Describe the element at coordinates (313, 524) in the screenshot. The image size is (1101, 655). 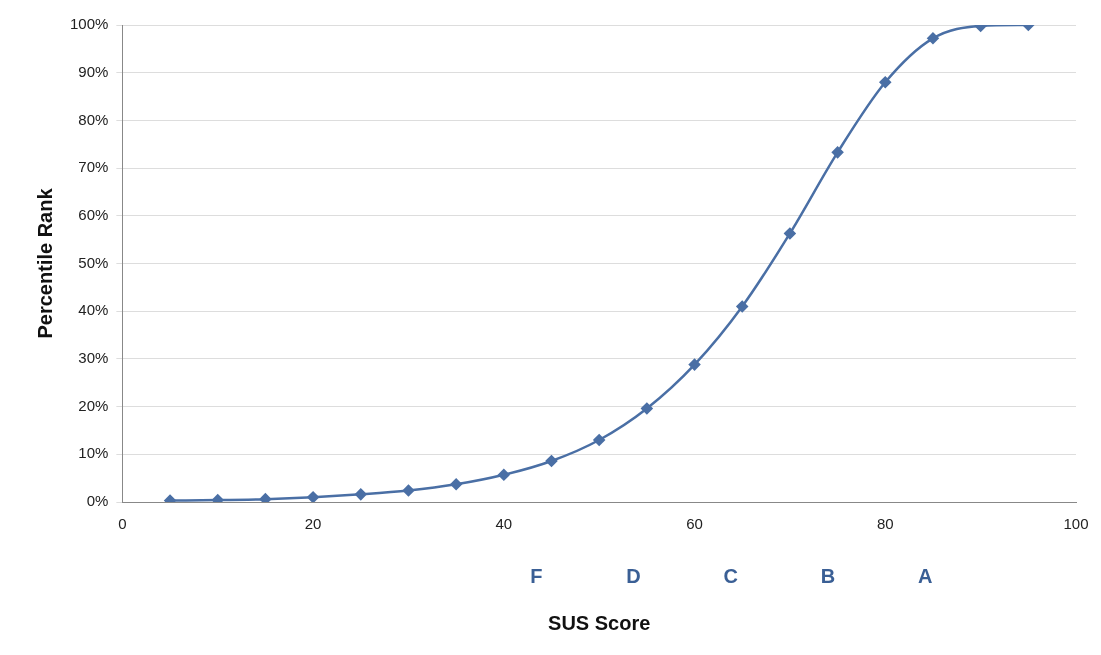
I see `x-tick-label: 20` at that location.